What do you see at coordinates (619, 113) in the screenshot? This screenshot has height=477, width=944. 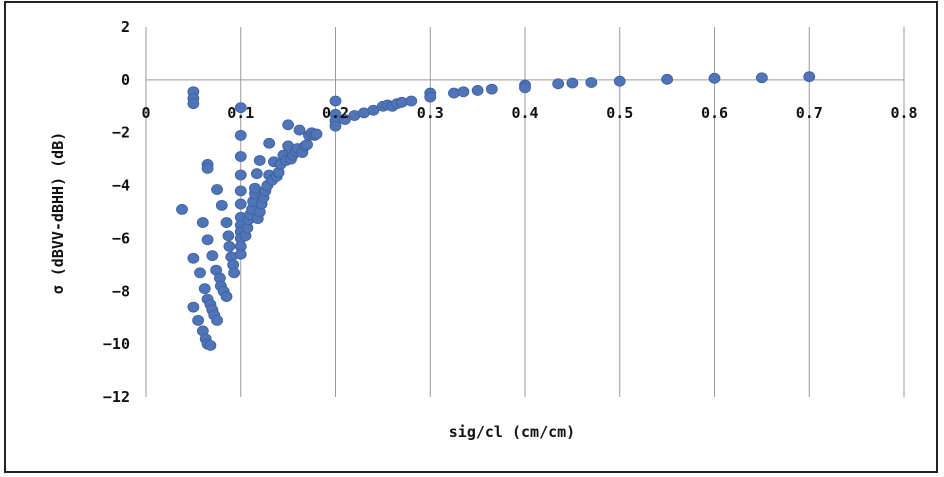 I see `x-tick-label: 0.5` at bounding box center [619, 113].